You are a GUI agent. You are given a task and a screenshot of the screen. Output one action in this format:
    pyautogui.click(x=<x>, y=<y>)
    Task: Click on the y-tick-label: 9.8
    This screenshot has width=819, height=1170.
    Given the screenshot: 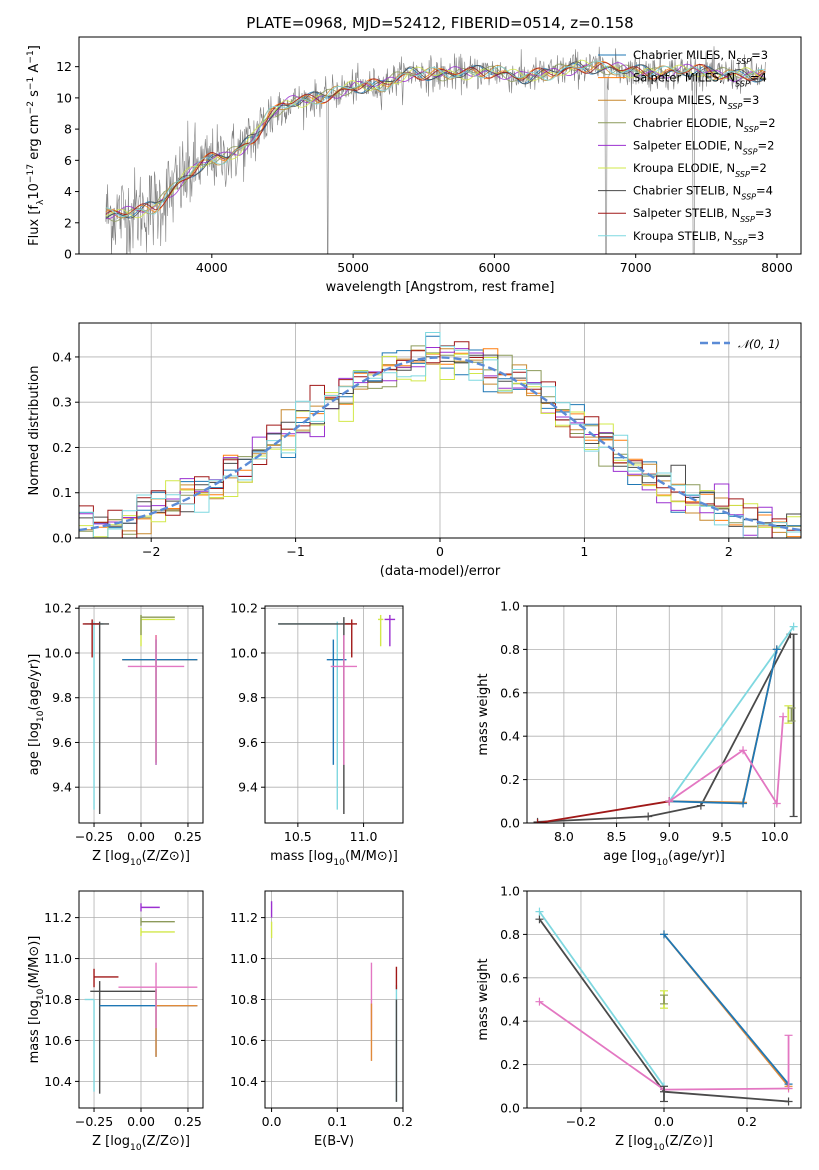 What is the action you would take?
    pyautogui.click(x=248, y=697)
    